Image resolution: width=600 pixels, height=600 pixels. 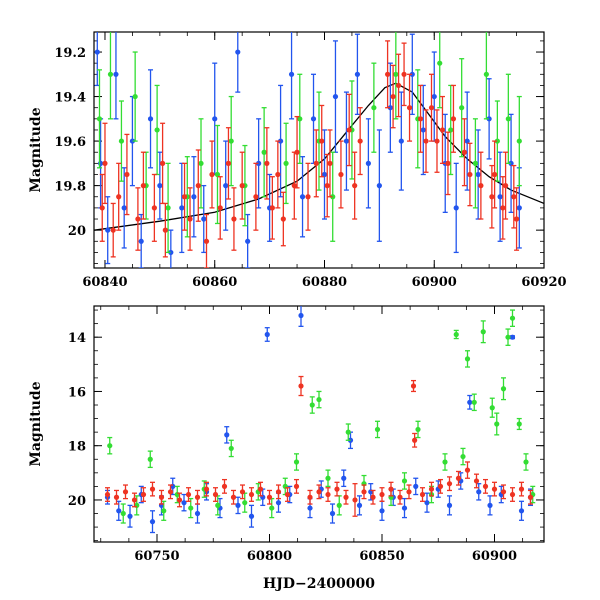 What do you see at coordinates (36, 423) in the screenshot?
I see `bottom-y-axis-label: Magnitude` at bounding box center [36, 423].